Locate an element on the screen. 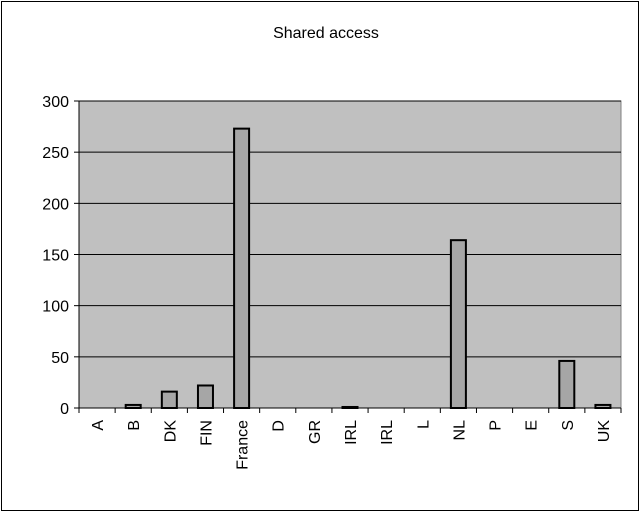 The width and height of the screenshot is (642, 513). y-tick-label: 0 is located at coordinates (64, 409).